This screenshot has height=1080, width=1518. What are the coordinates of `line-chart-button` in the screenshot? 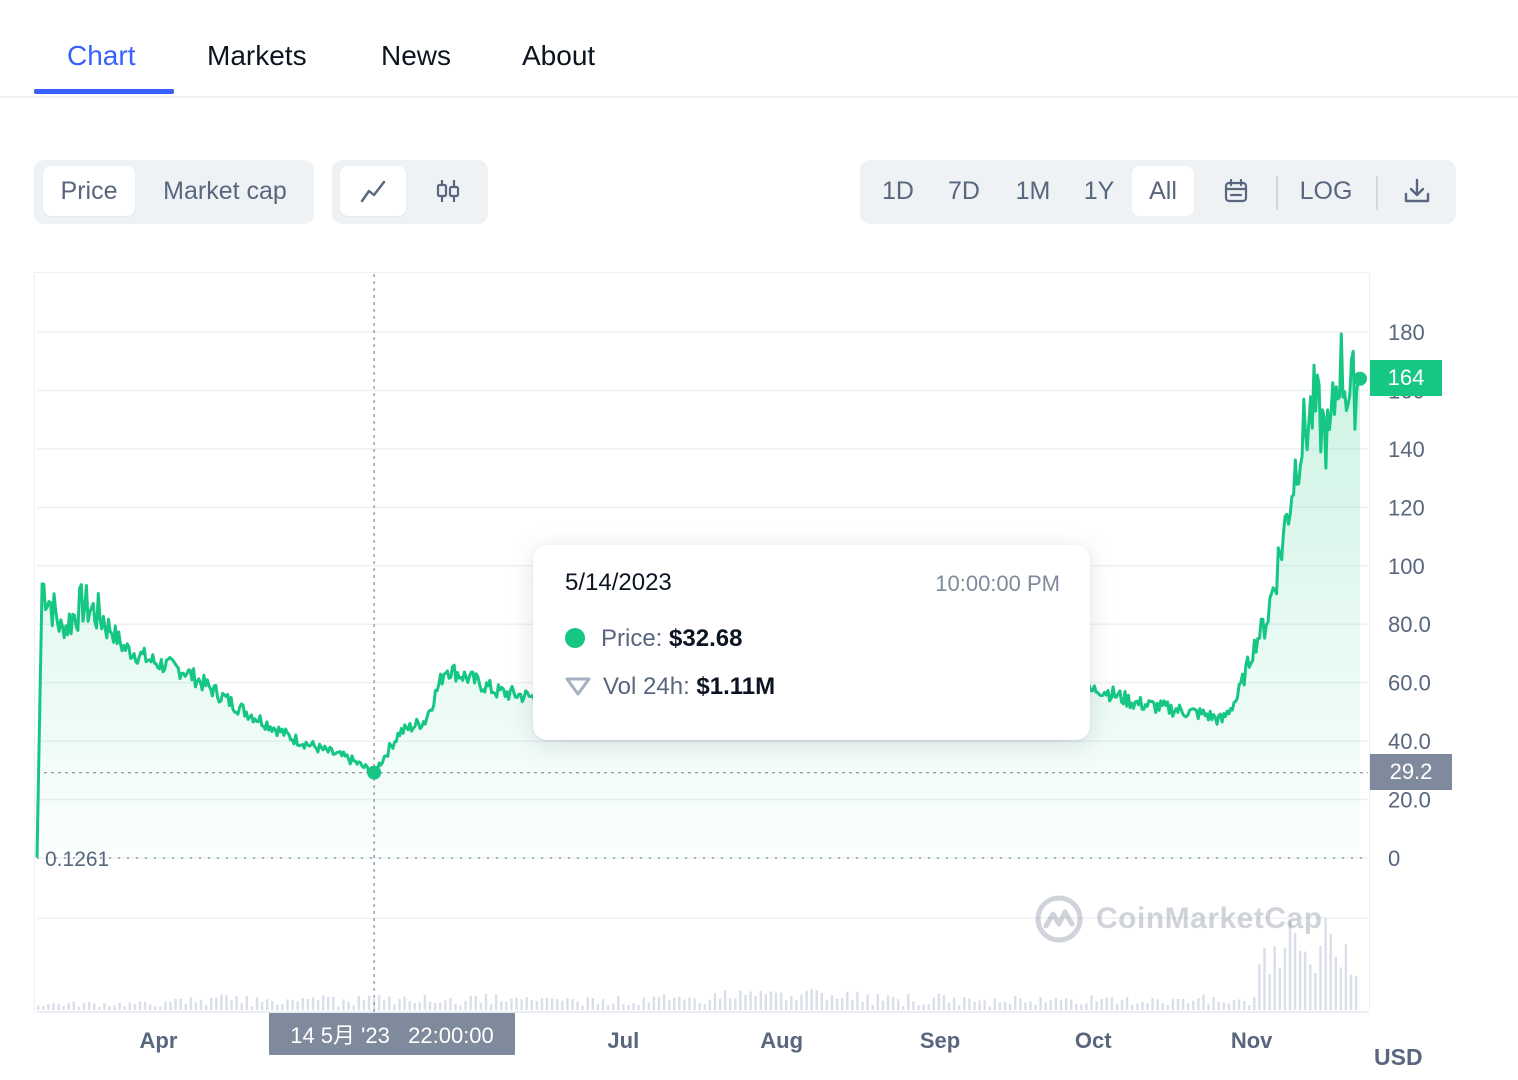 It's located at (373, 191).